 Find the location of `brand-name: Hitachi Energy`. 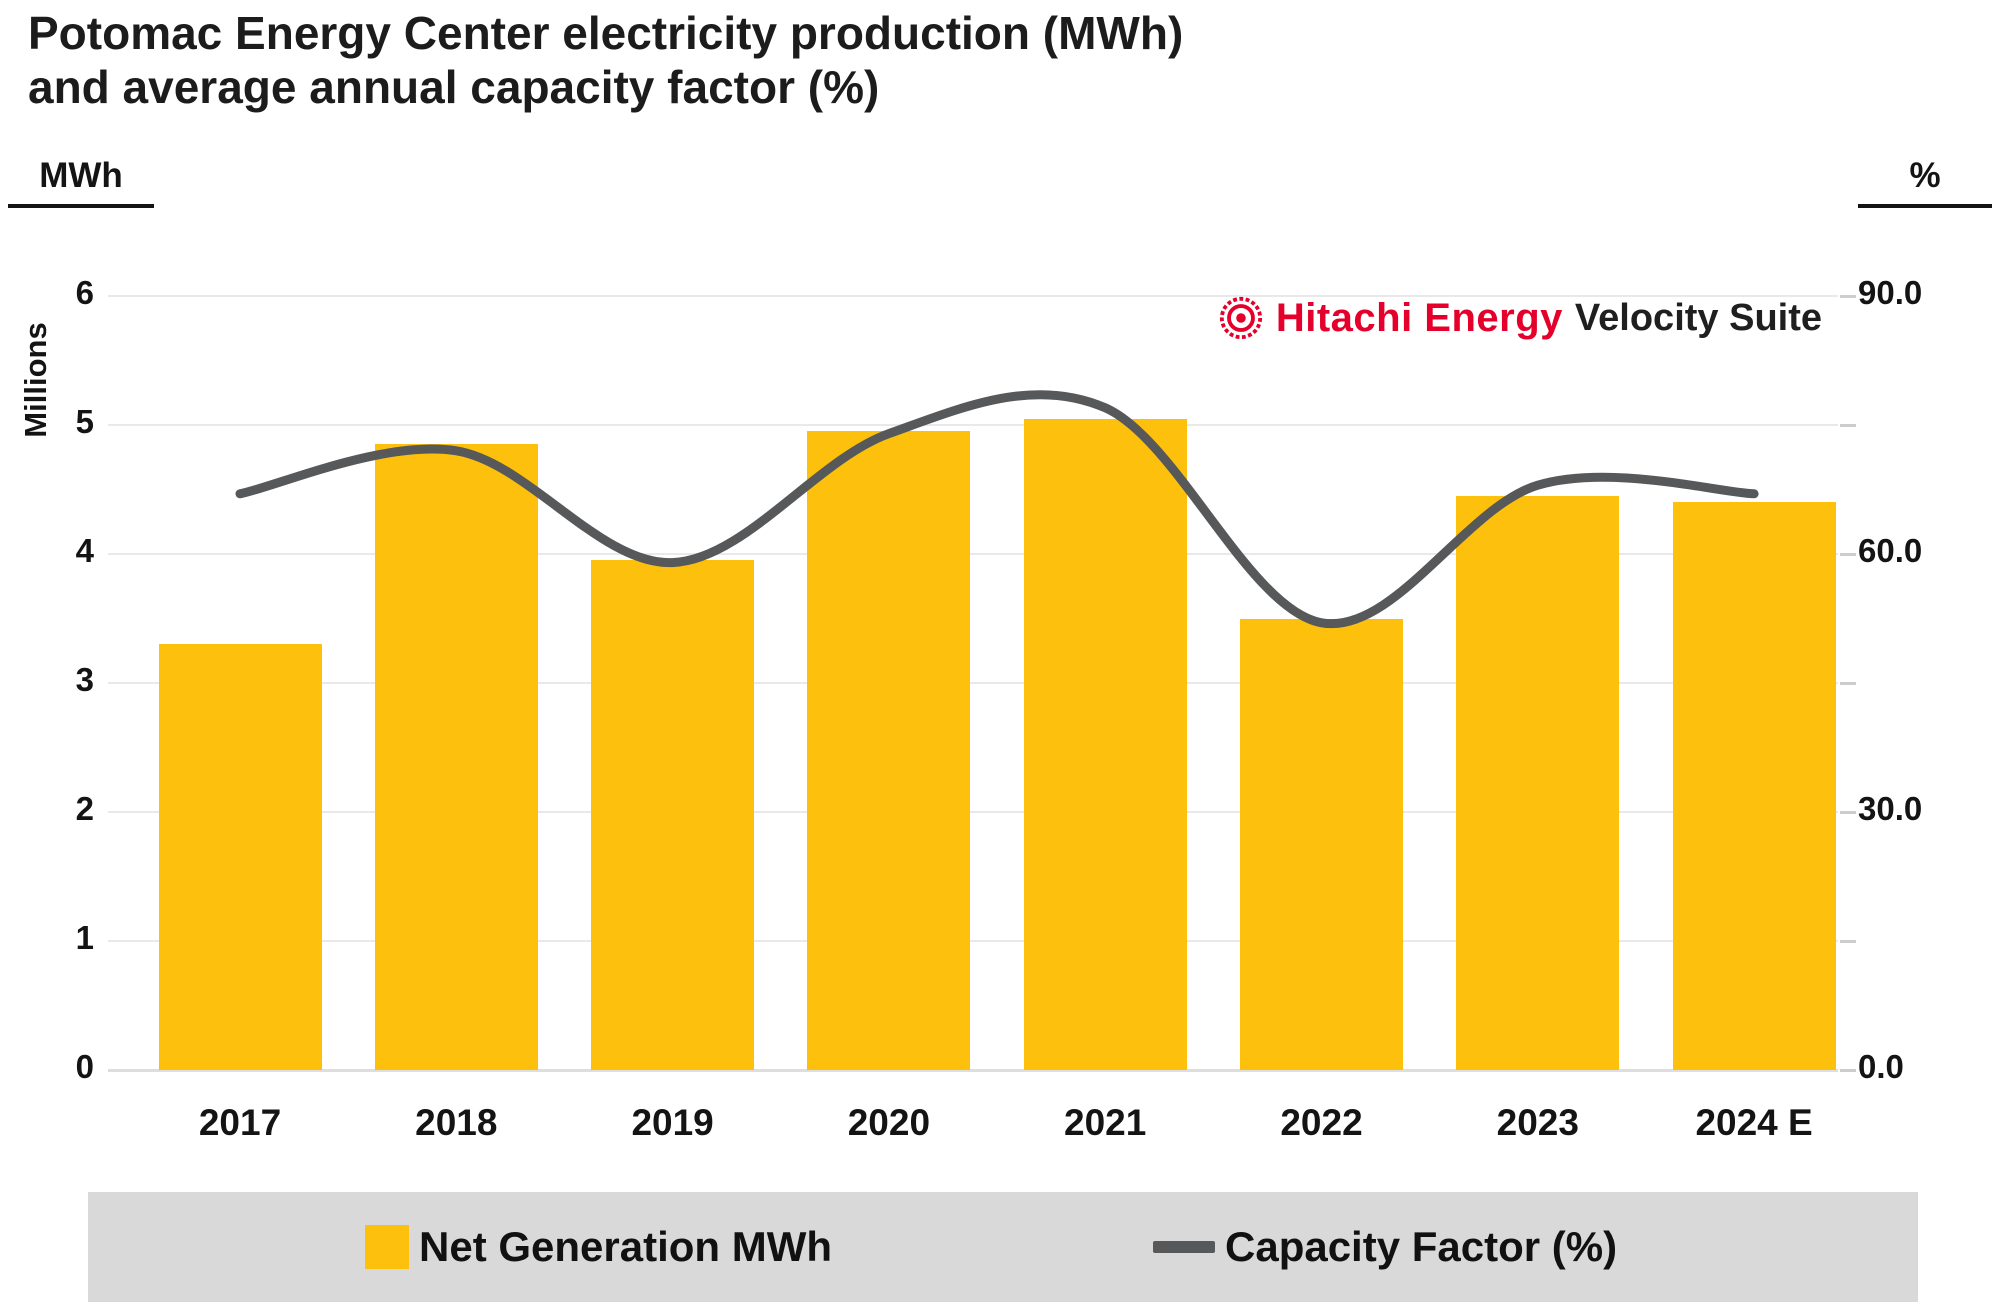

brand-name: Hitachi Energy is located at coordinates (1419, 317).